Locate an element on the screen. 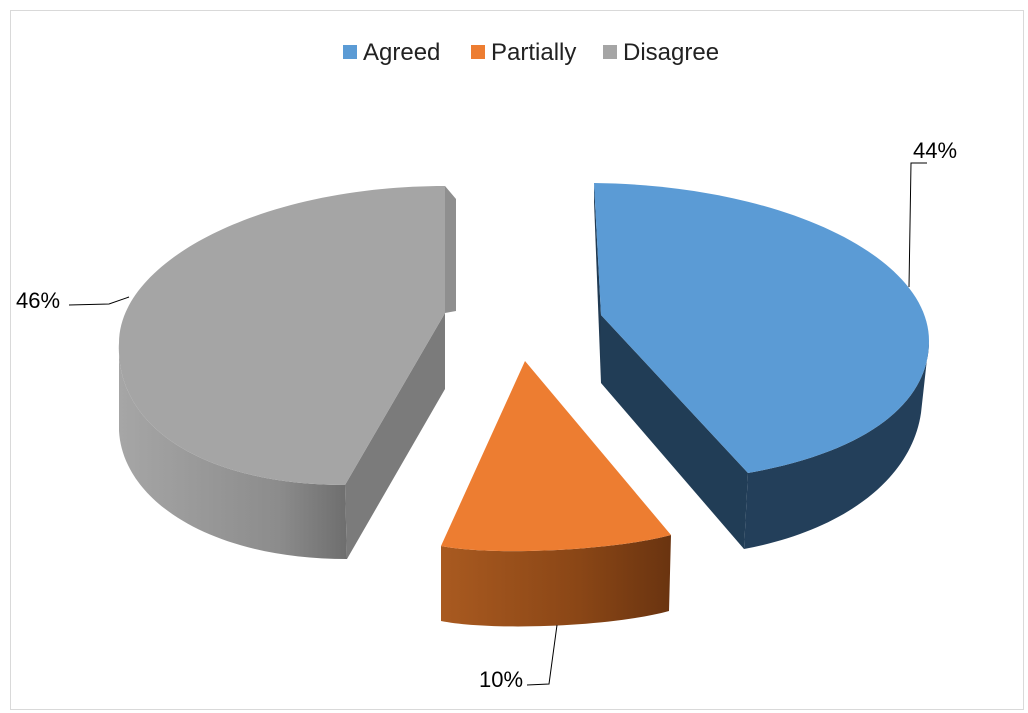 This screenshot has width=1028, height=713. legend-swatch-disagree is located at coordinates (610, 52).